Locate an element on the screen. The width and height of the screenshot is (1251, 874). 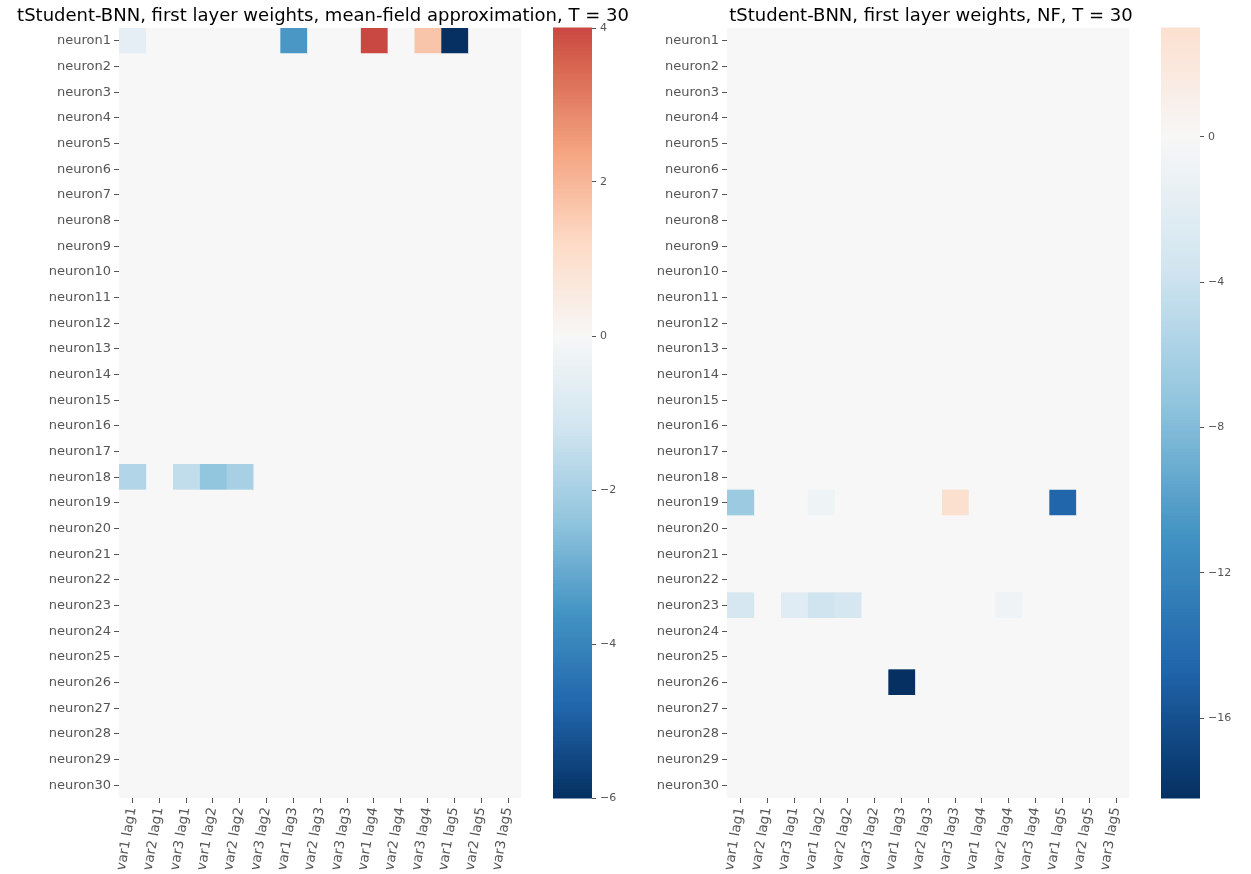
color-bar-label: 2 is located at coordinates (603, 181).